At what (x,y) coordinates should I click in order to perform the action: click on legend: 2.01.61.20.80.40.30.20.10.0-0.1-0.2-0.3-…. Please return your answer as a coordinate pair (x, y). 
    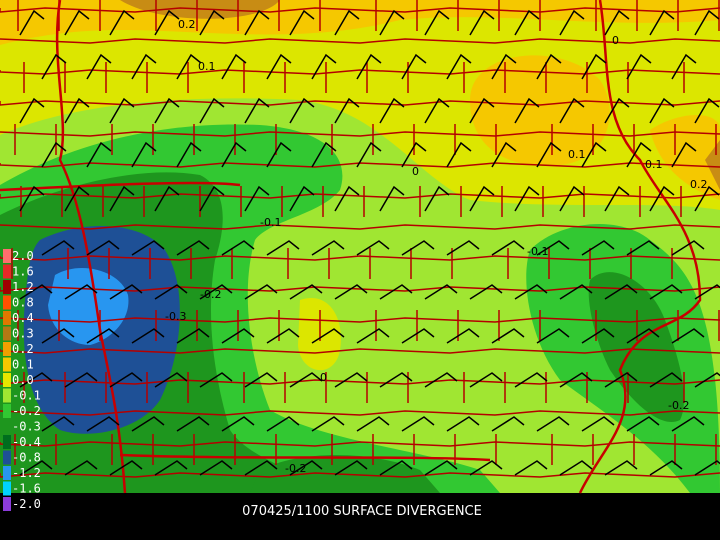
    Looking at the image, I should click on (22, 380).